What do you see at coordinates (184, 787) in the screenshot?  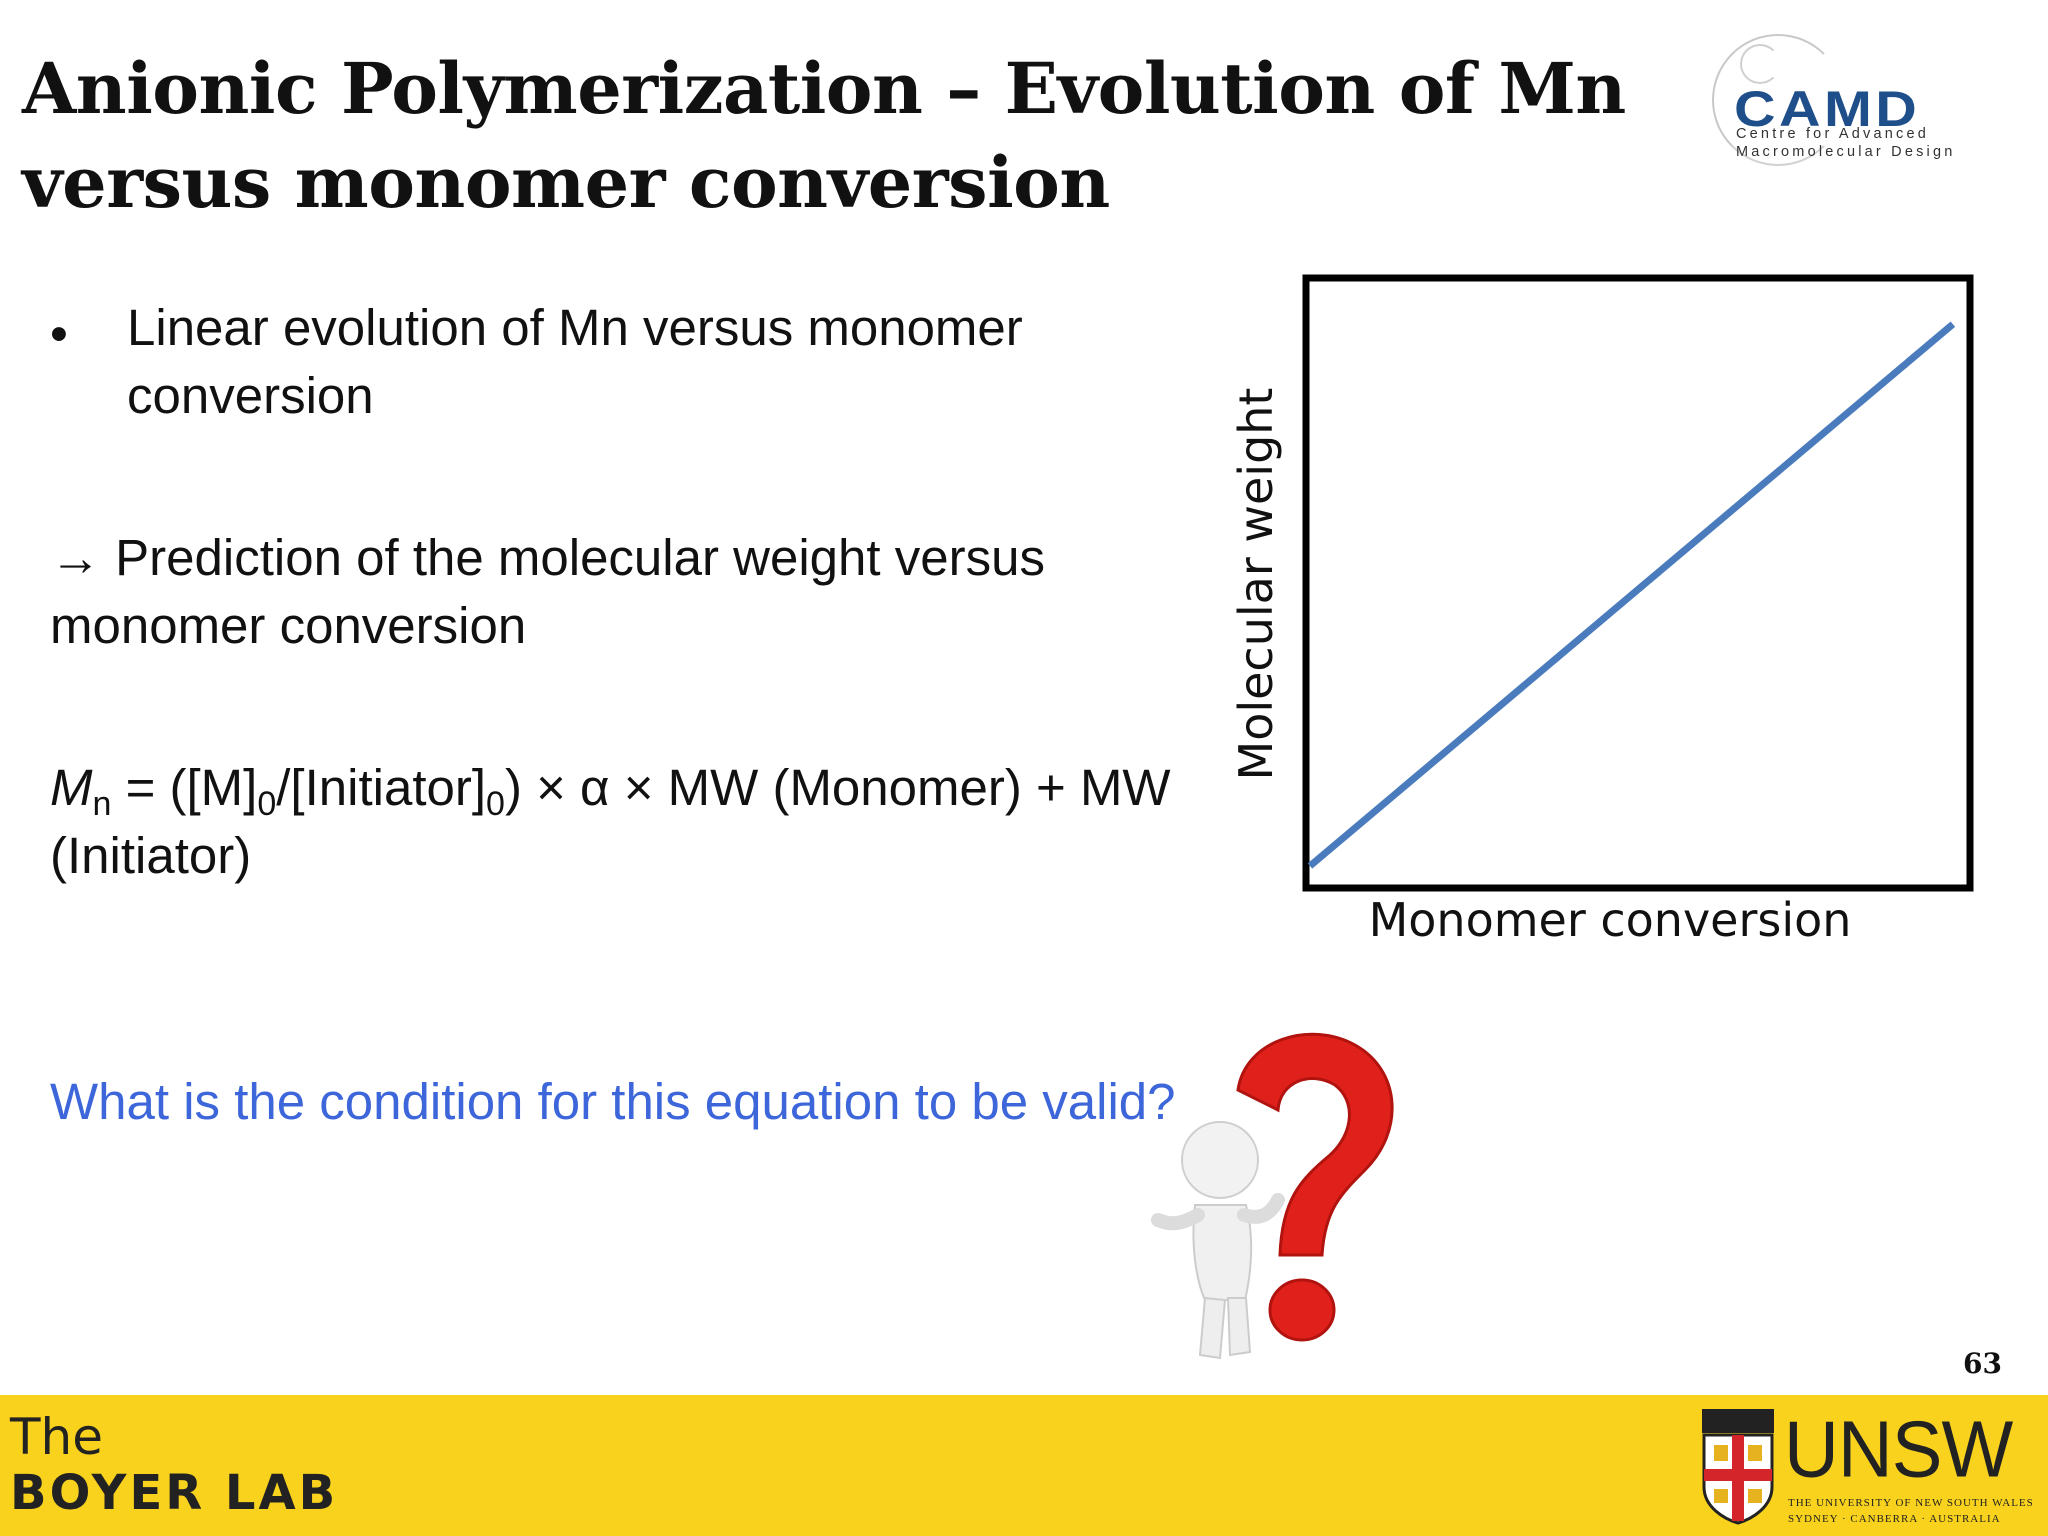 I see `eq-part1: = ([M]` at bounding box center [184, 787].